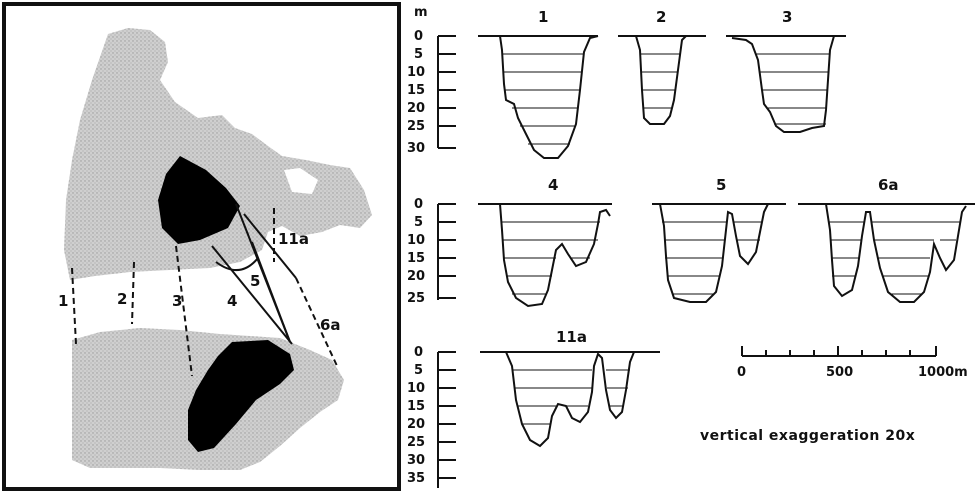 The height and width of the screenshot is (498, 975). What do you see at coordinates (416, 460) in the screenshot?
I see `tick-r3-30: 30` at bounding box center [416, 460].